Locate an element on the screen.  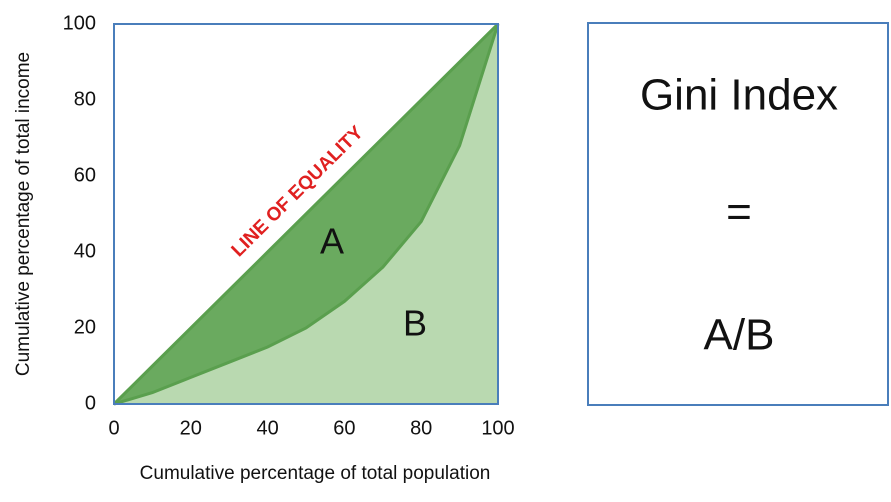
x-tick-label: 60 is located at coordinates (344, 428).